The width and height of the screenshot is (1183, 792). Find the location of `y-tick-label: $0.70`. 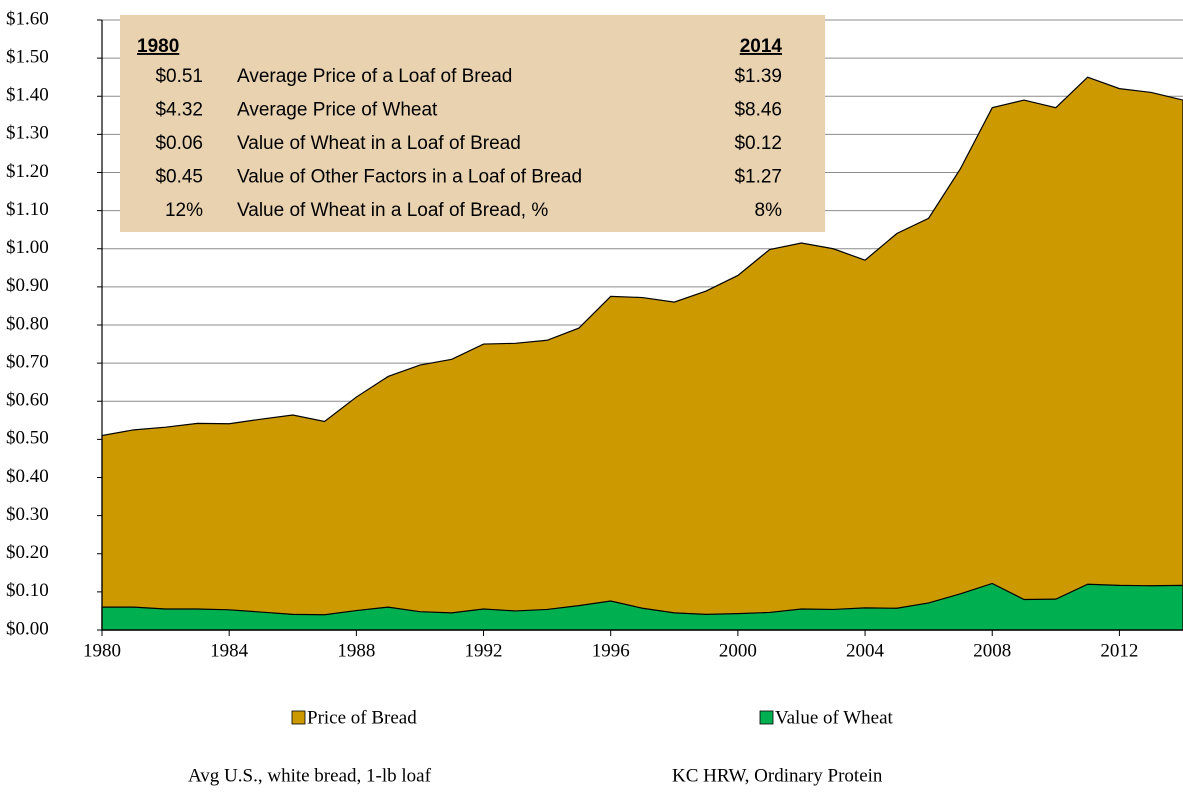

y-tick-label: $0.70 is located at coordinates (27, 361).